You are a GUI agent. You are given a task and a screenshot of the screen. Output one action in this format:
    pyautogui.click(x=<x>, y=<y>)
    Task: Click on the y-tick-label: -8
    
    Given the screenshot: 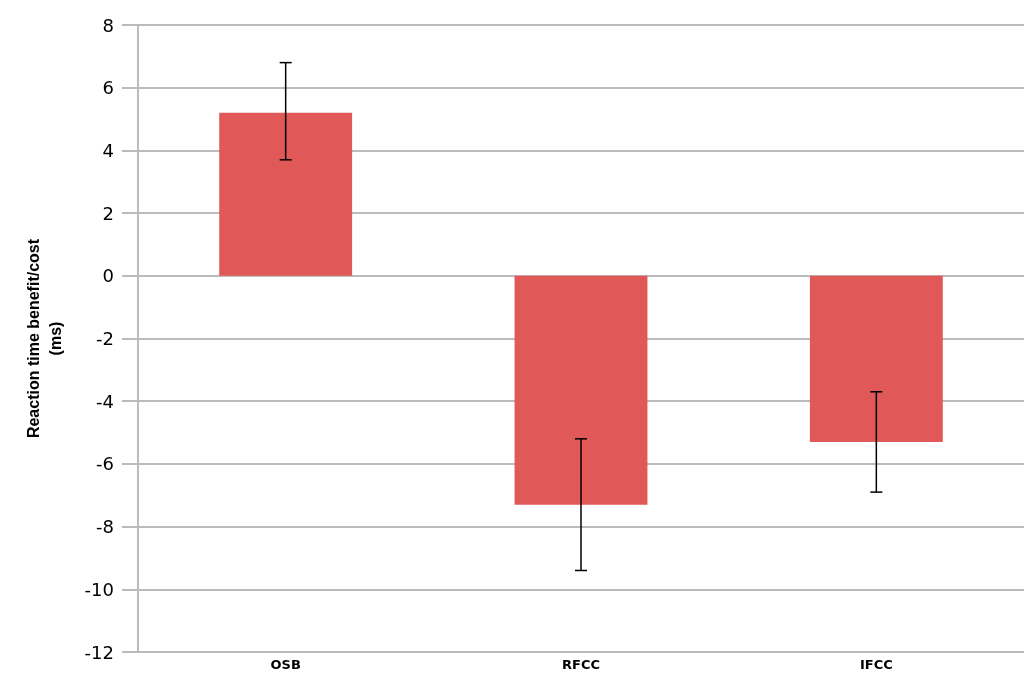 What is the action you would take?
    pyautogui.click(x=105, y=527)
    